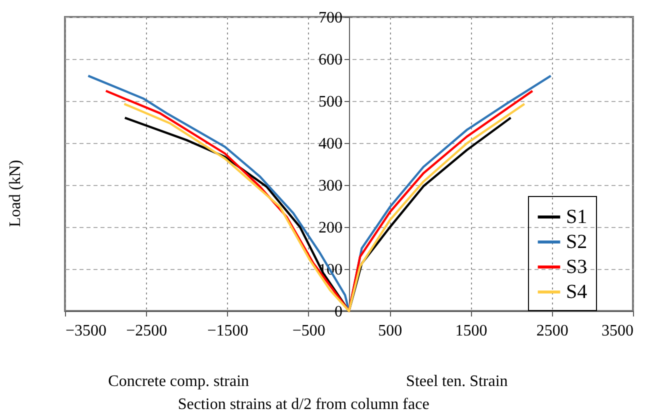 The width and height of the screenshot is (647, 416). Describe the element at coordinates (179, 381) in the screenshot. I see `text: Concrete comp. strain` at that location.